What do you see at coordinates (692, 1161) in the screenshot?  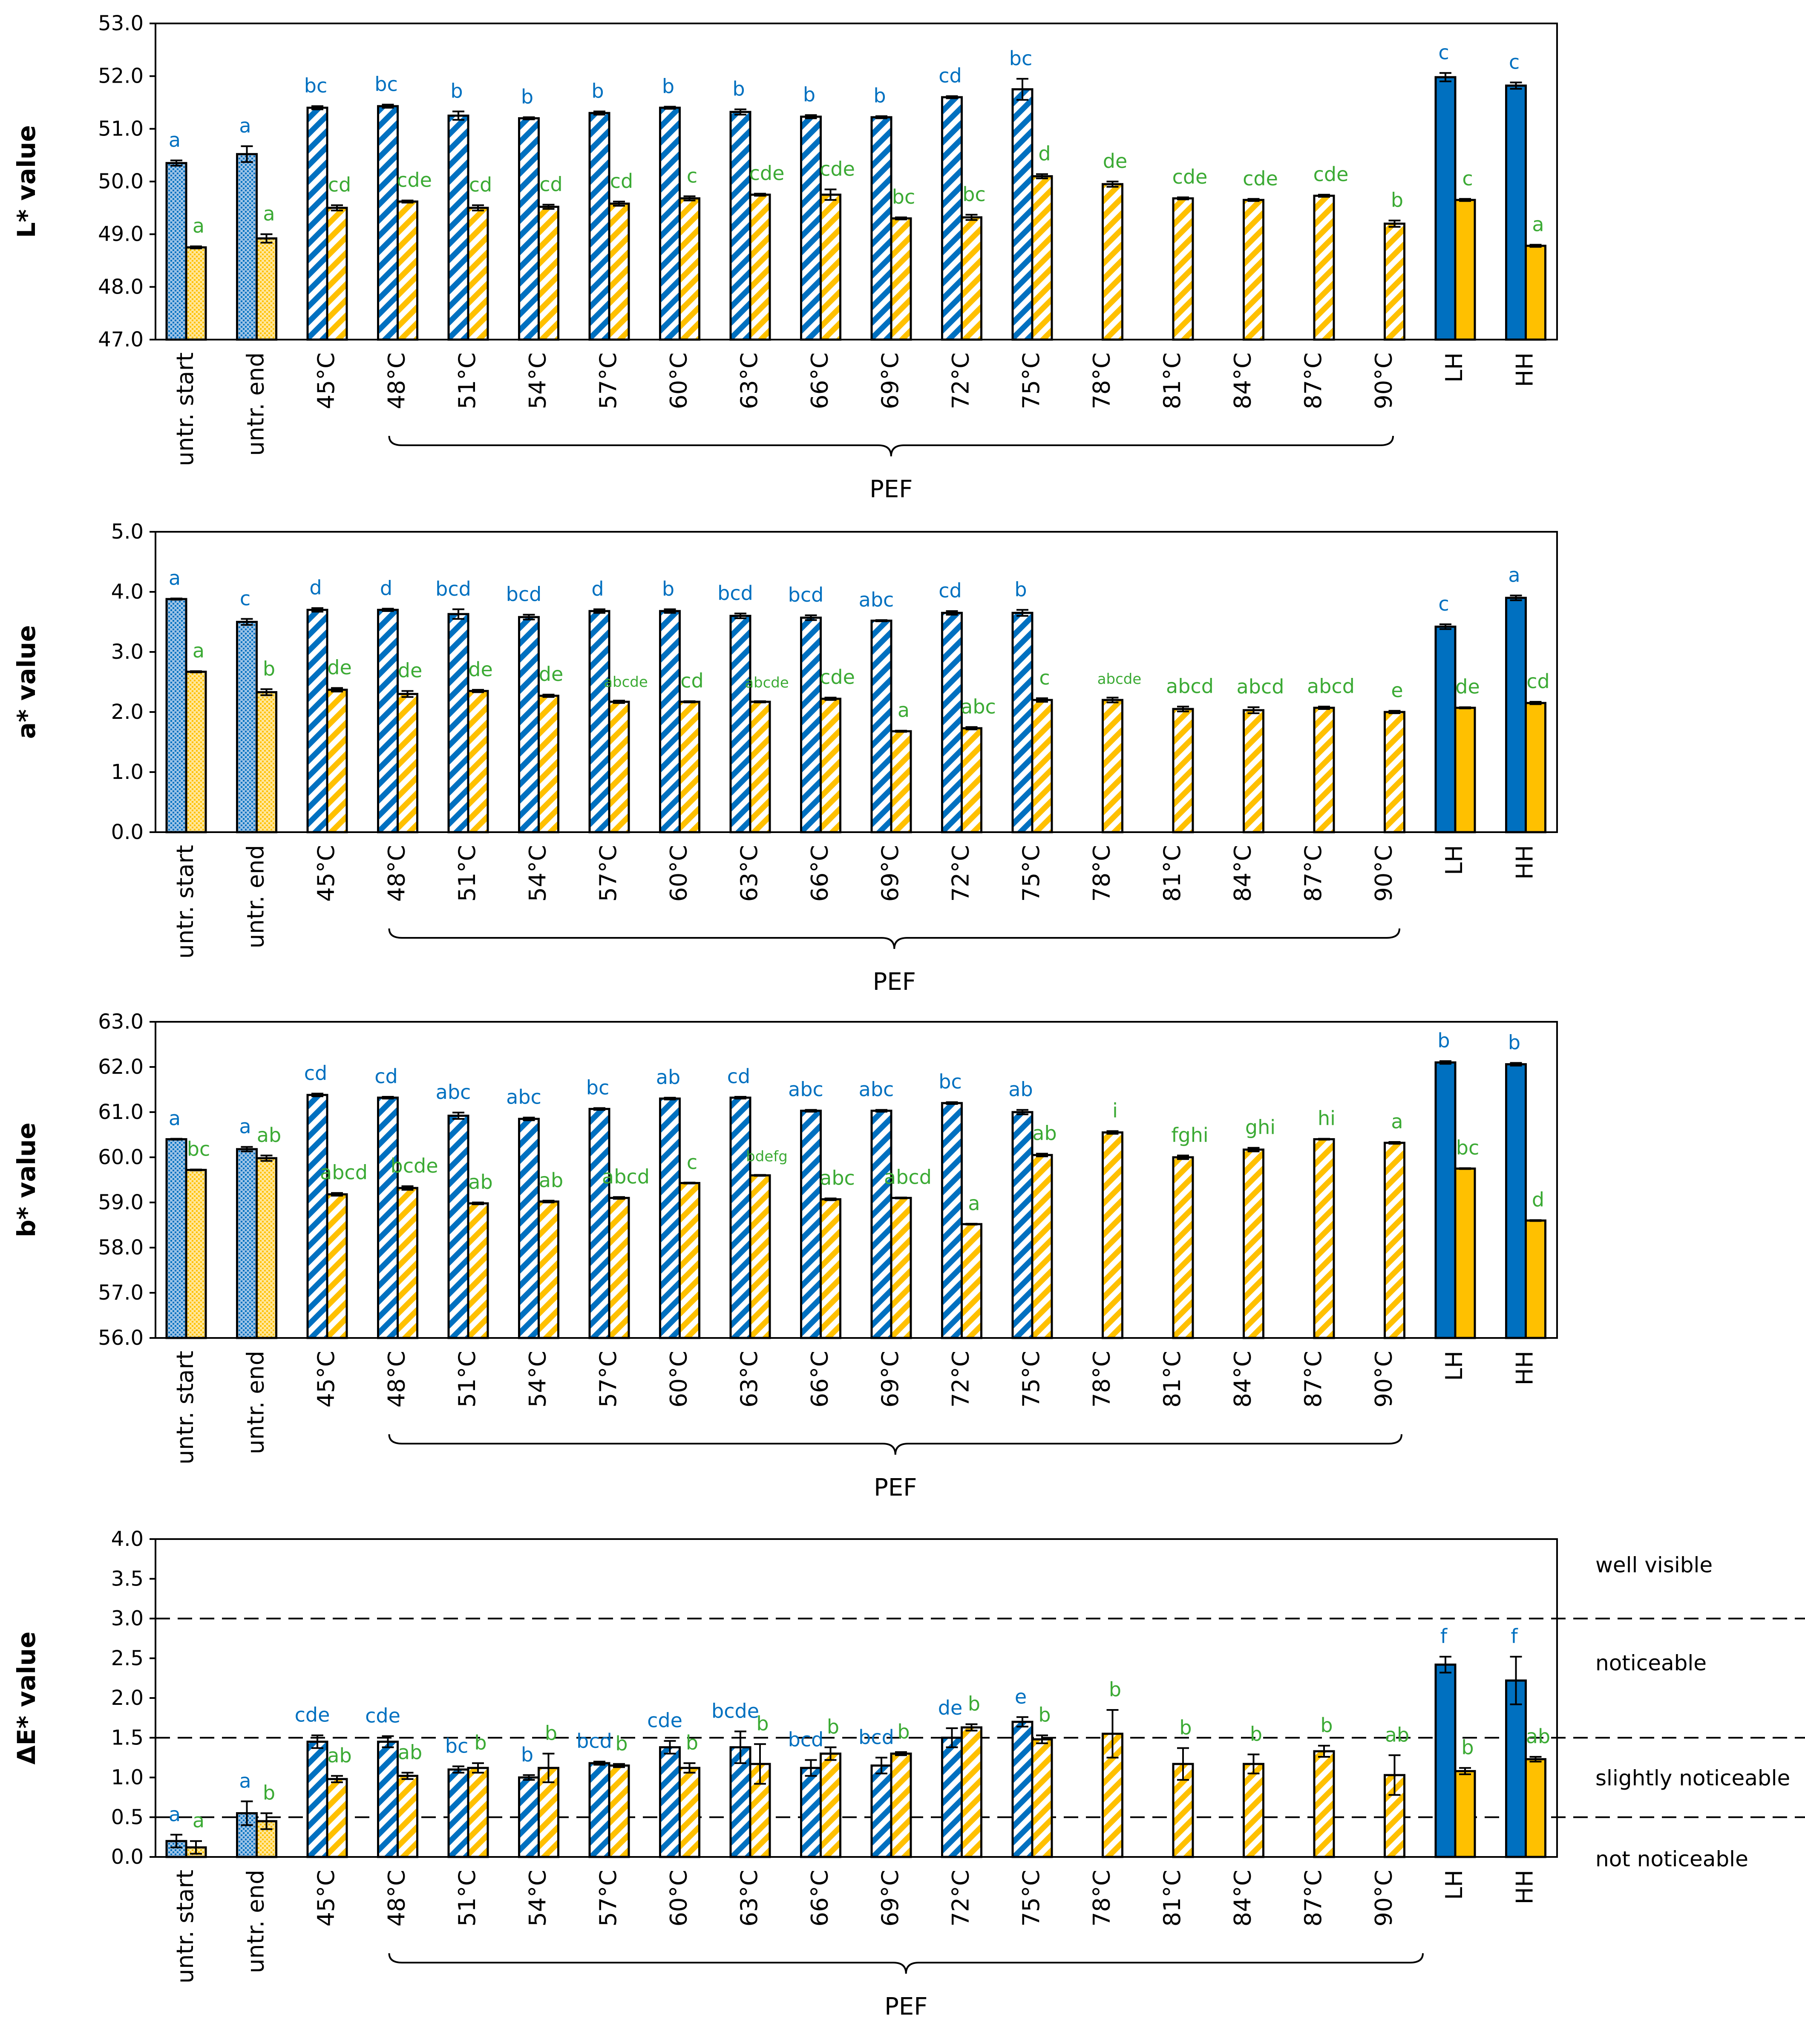 I see `significance-letter-yellow: c` at bounding box center [692, 1161].